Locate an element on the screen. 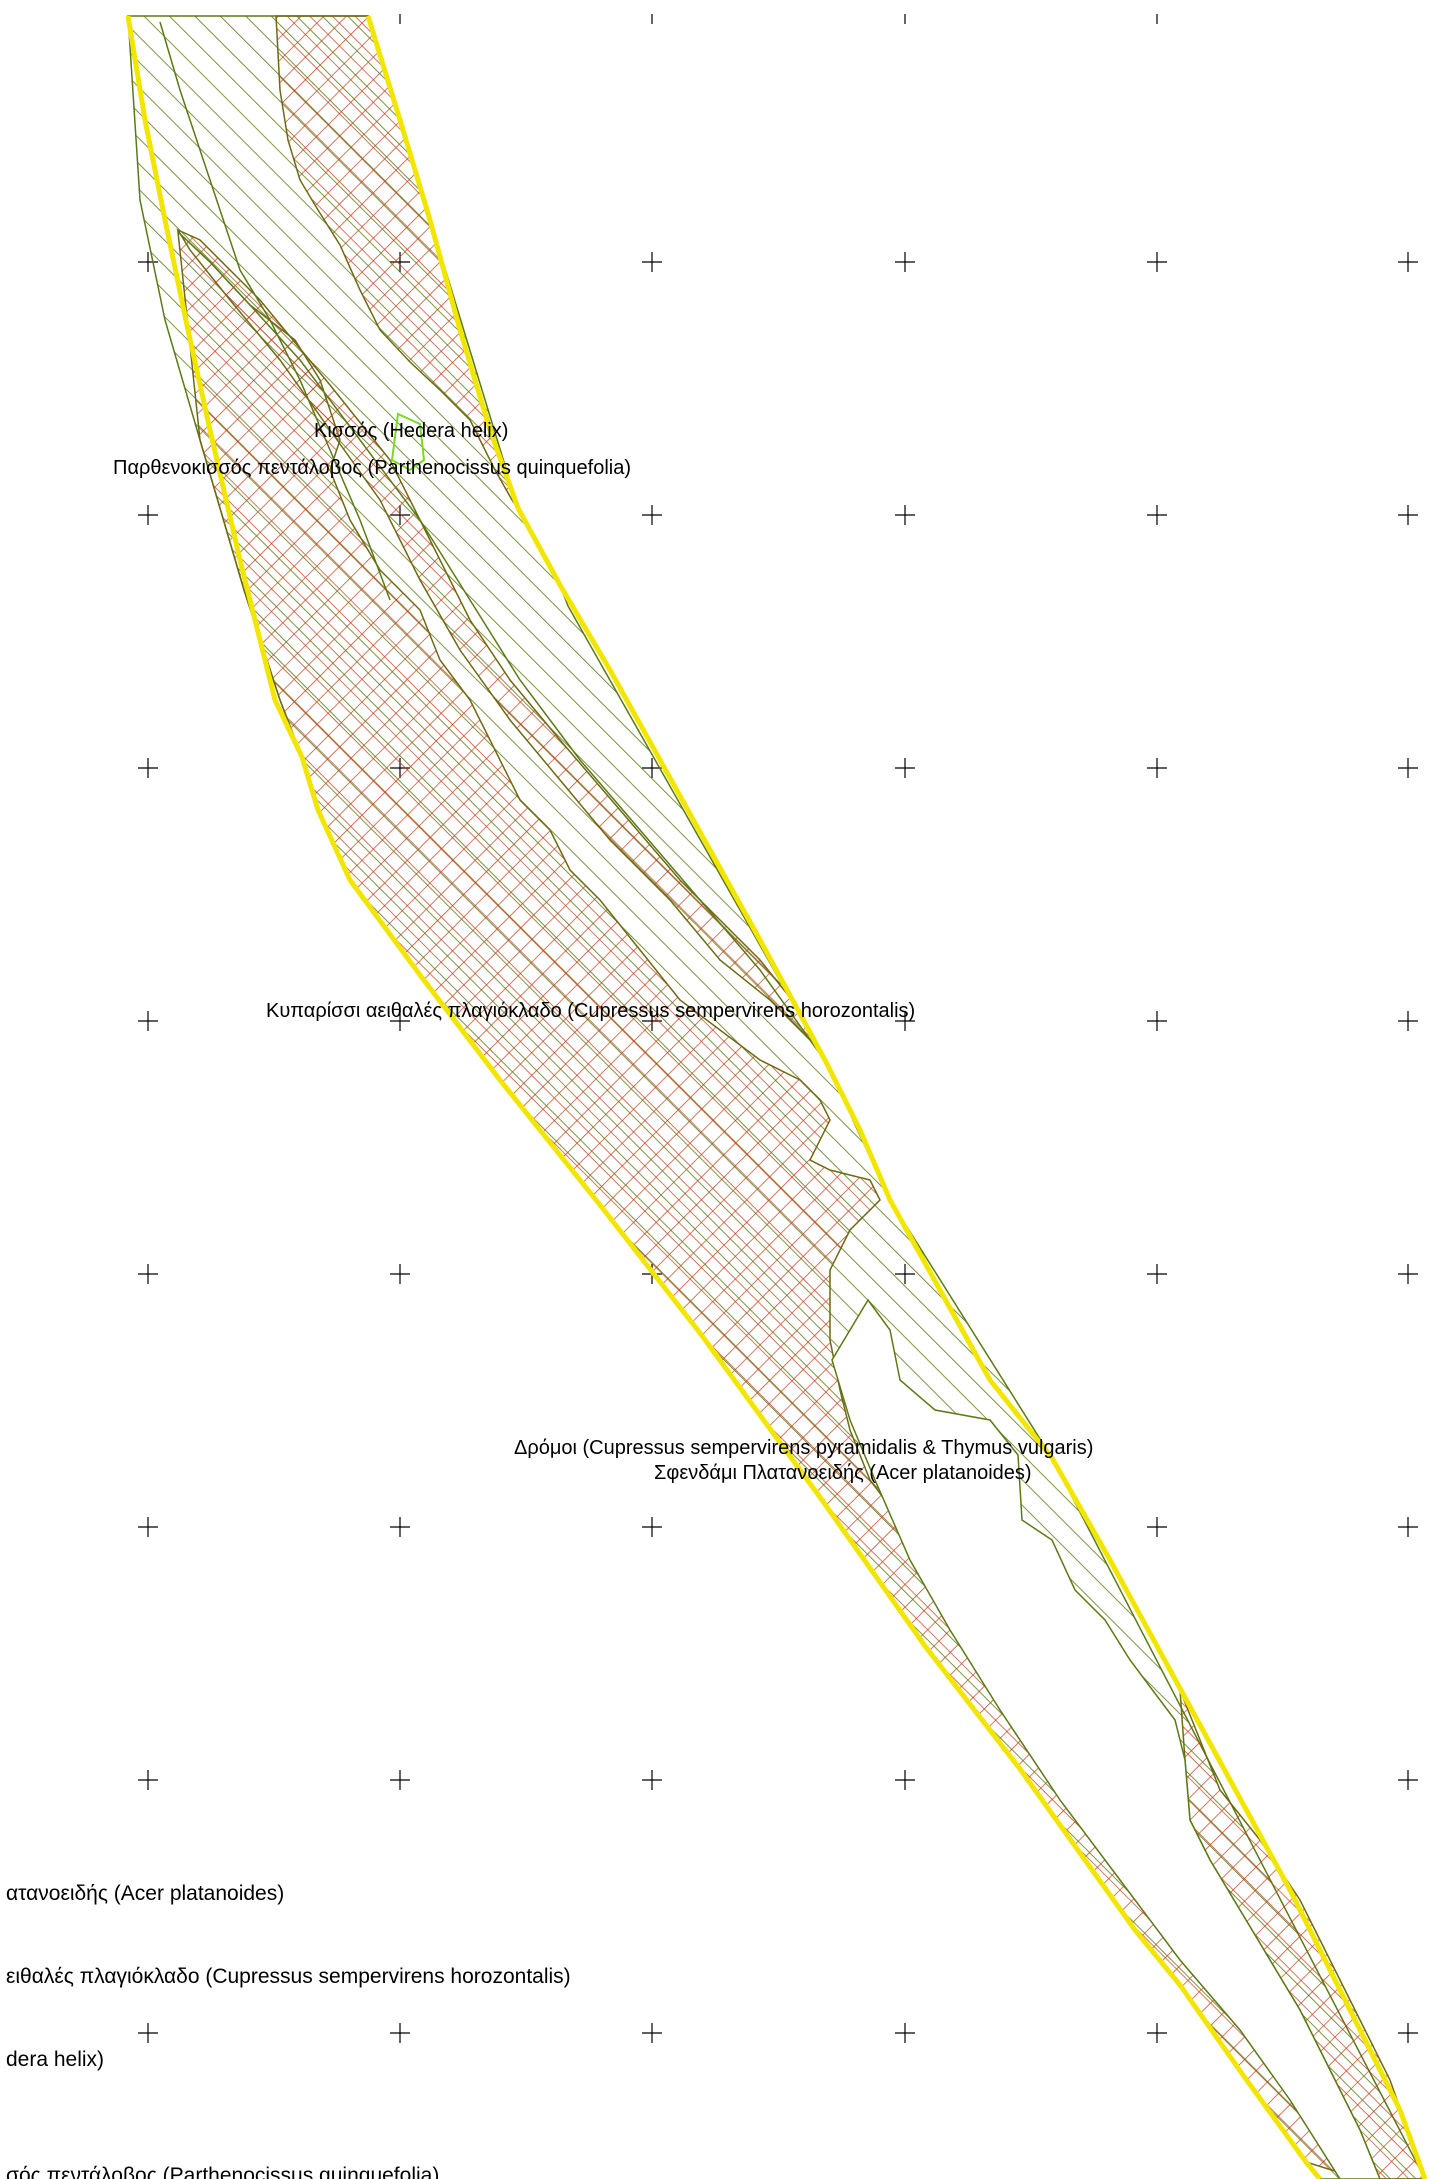 The height and width of the screenshot is (2179, 1430). label-hedera-helix: Κισσός (Hedera helix) is located at coordinates (411, 431).